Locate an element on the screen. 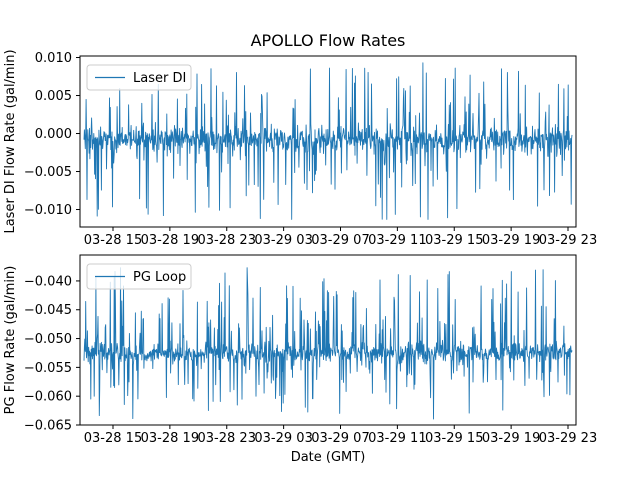  legend-laser-di: Laser DI is located at coordinates (139, 77).